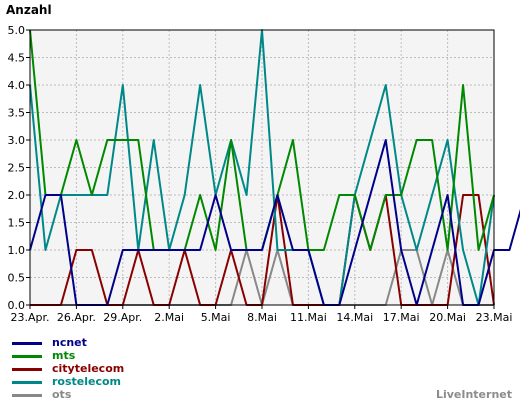  I want to click on x-tick-label: 5.Mai, so click(216, 317).